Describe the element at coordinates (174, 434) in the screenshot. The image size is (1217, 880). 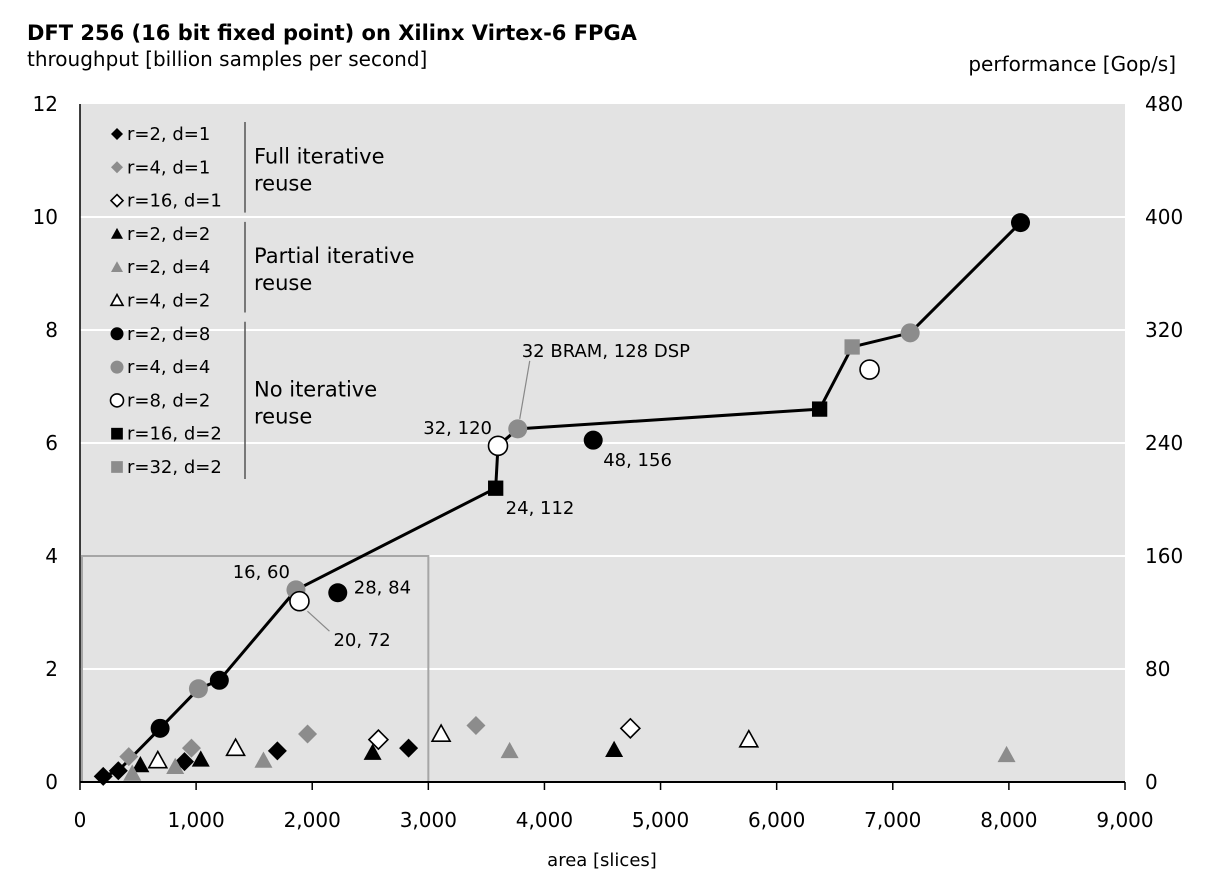
I see `legend-entry: r=16, d=2` at that location.